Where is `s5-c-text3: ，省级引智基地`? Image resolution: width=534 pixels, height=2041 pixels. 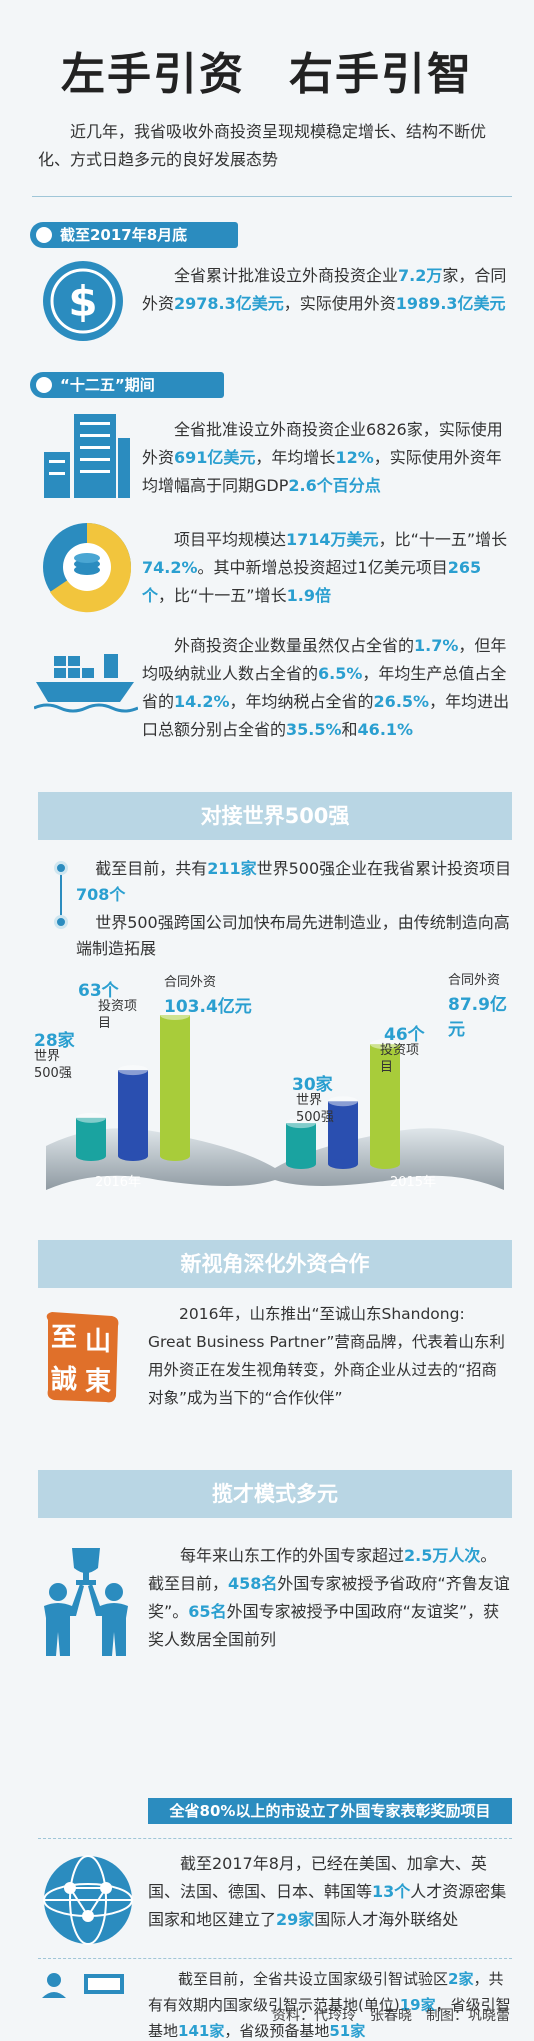
s5-c-text3: ，省级引智基地 is located at coordinates (329, 2018).